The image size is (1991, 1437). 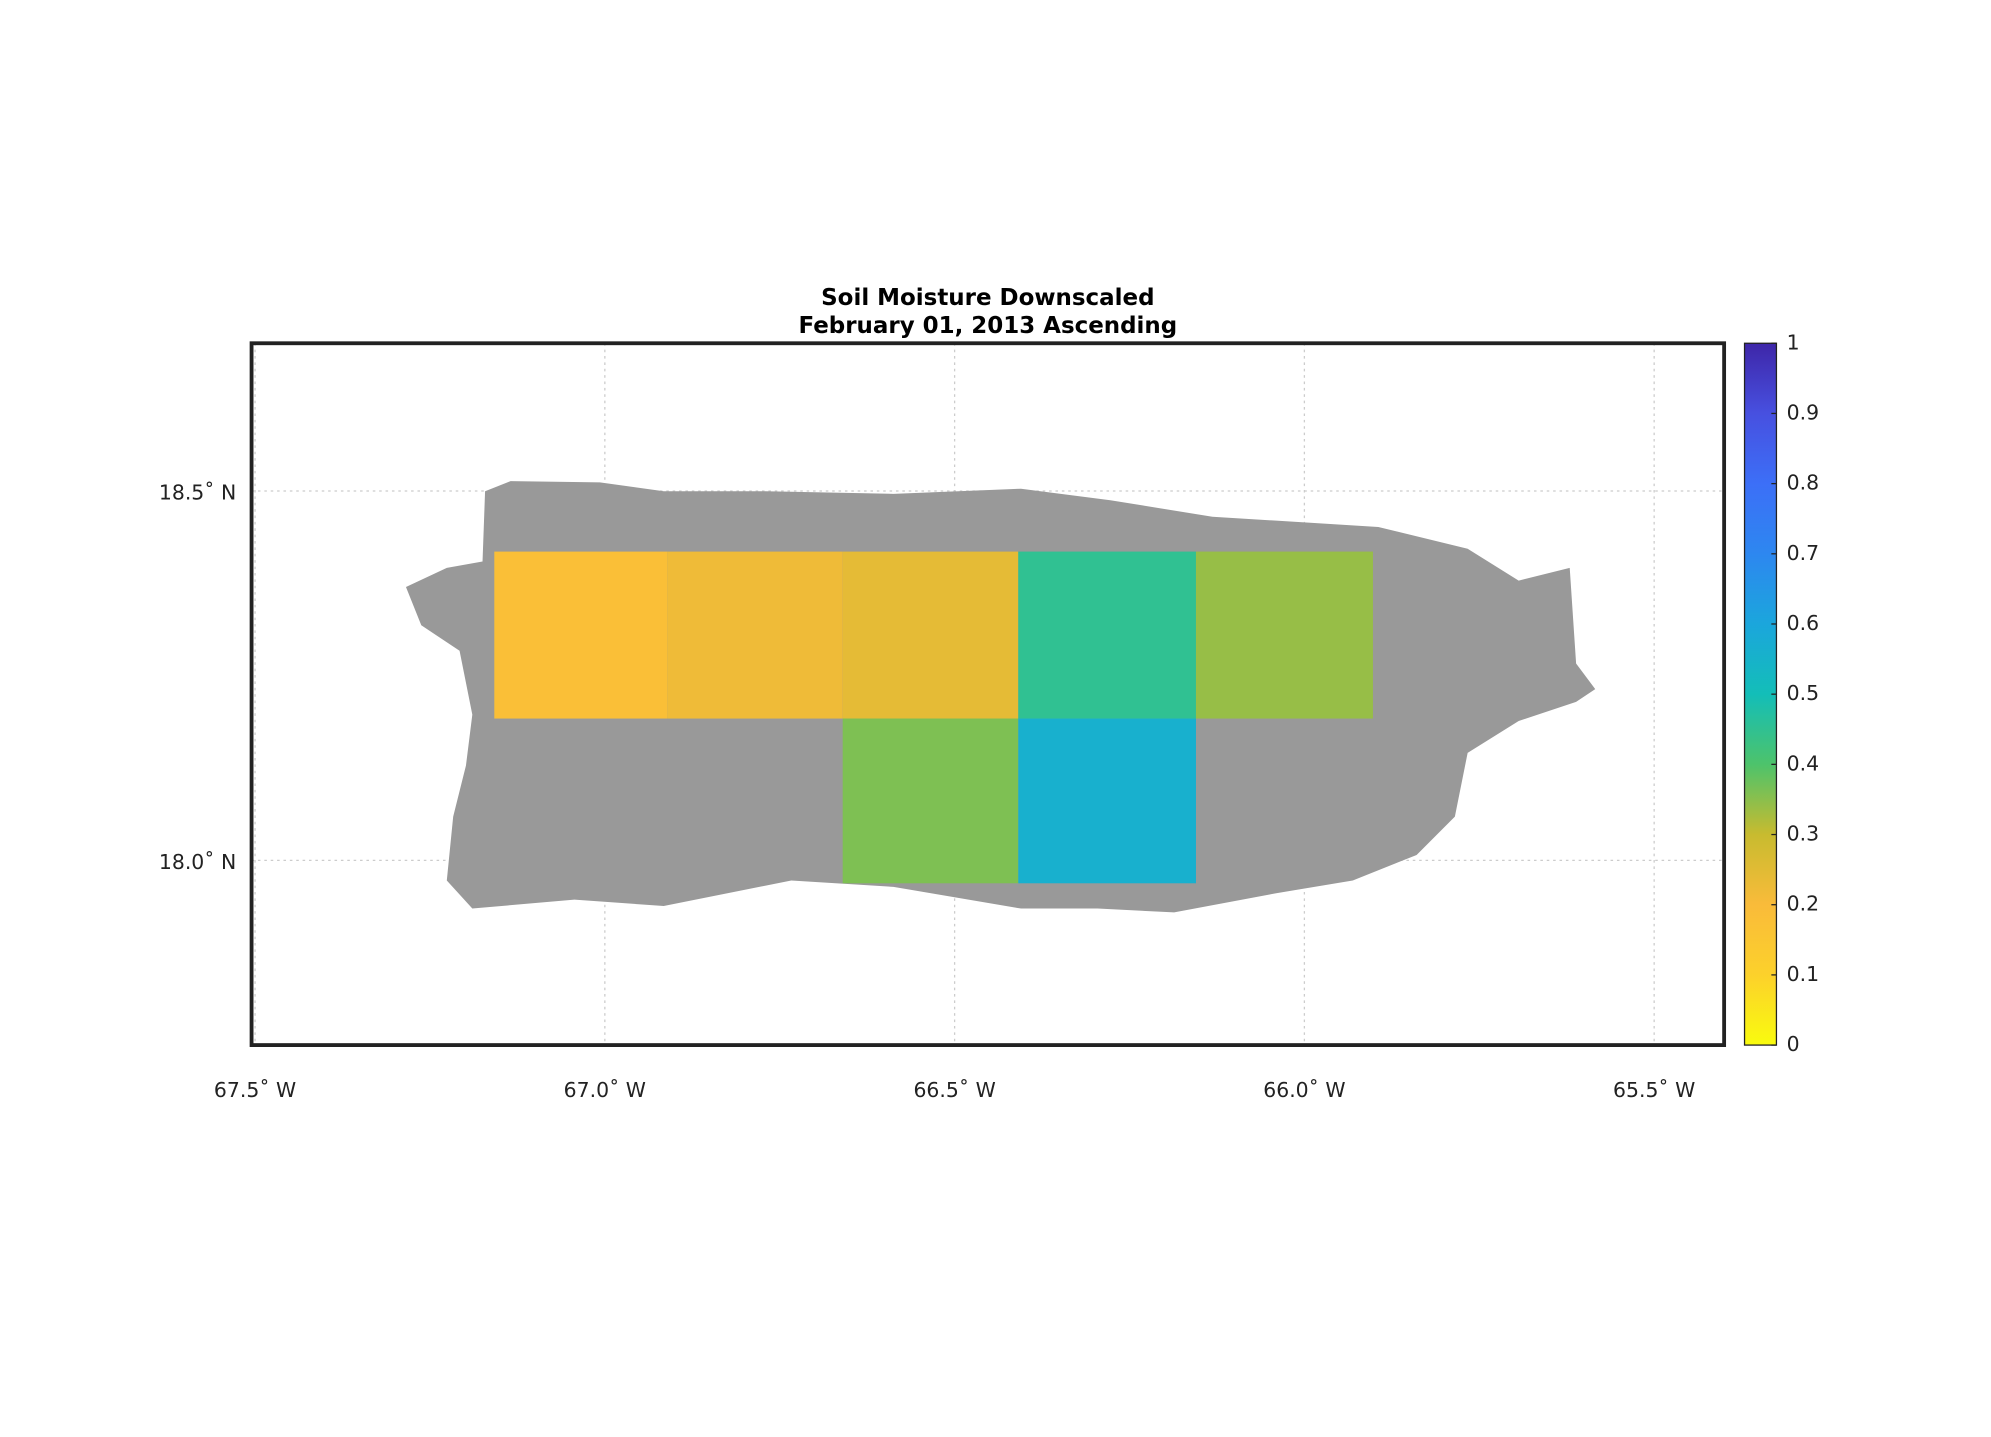 What do you see at coordinates (255, 1090) in the screenshot?
I see `x-tick-label: 67.5˚ W` at bounding box center [255, 1090].